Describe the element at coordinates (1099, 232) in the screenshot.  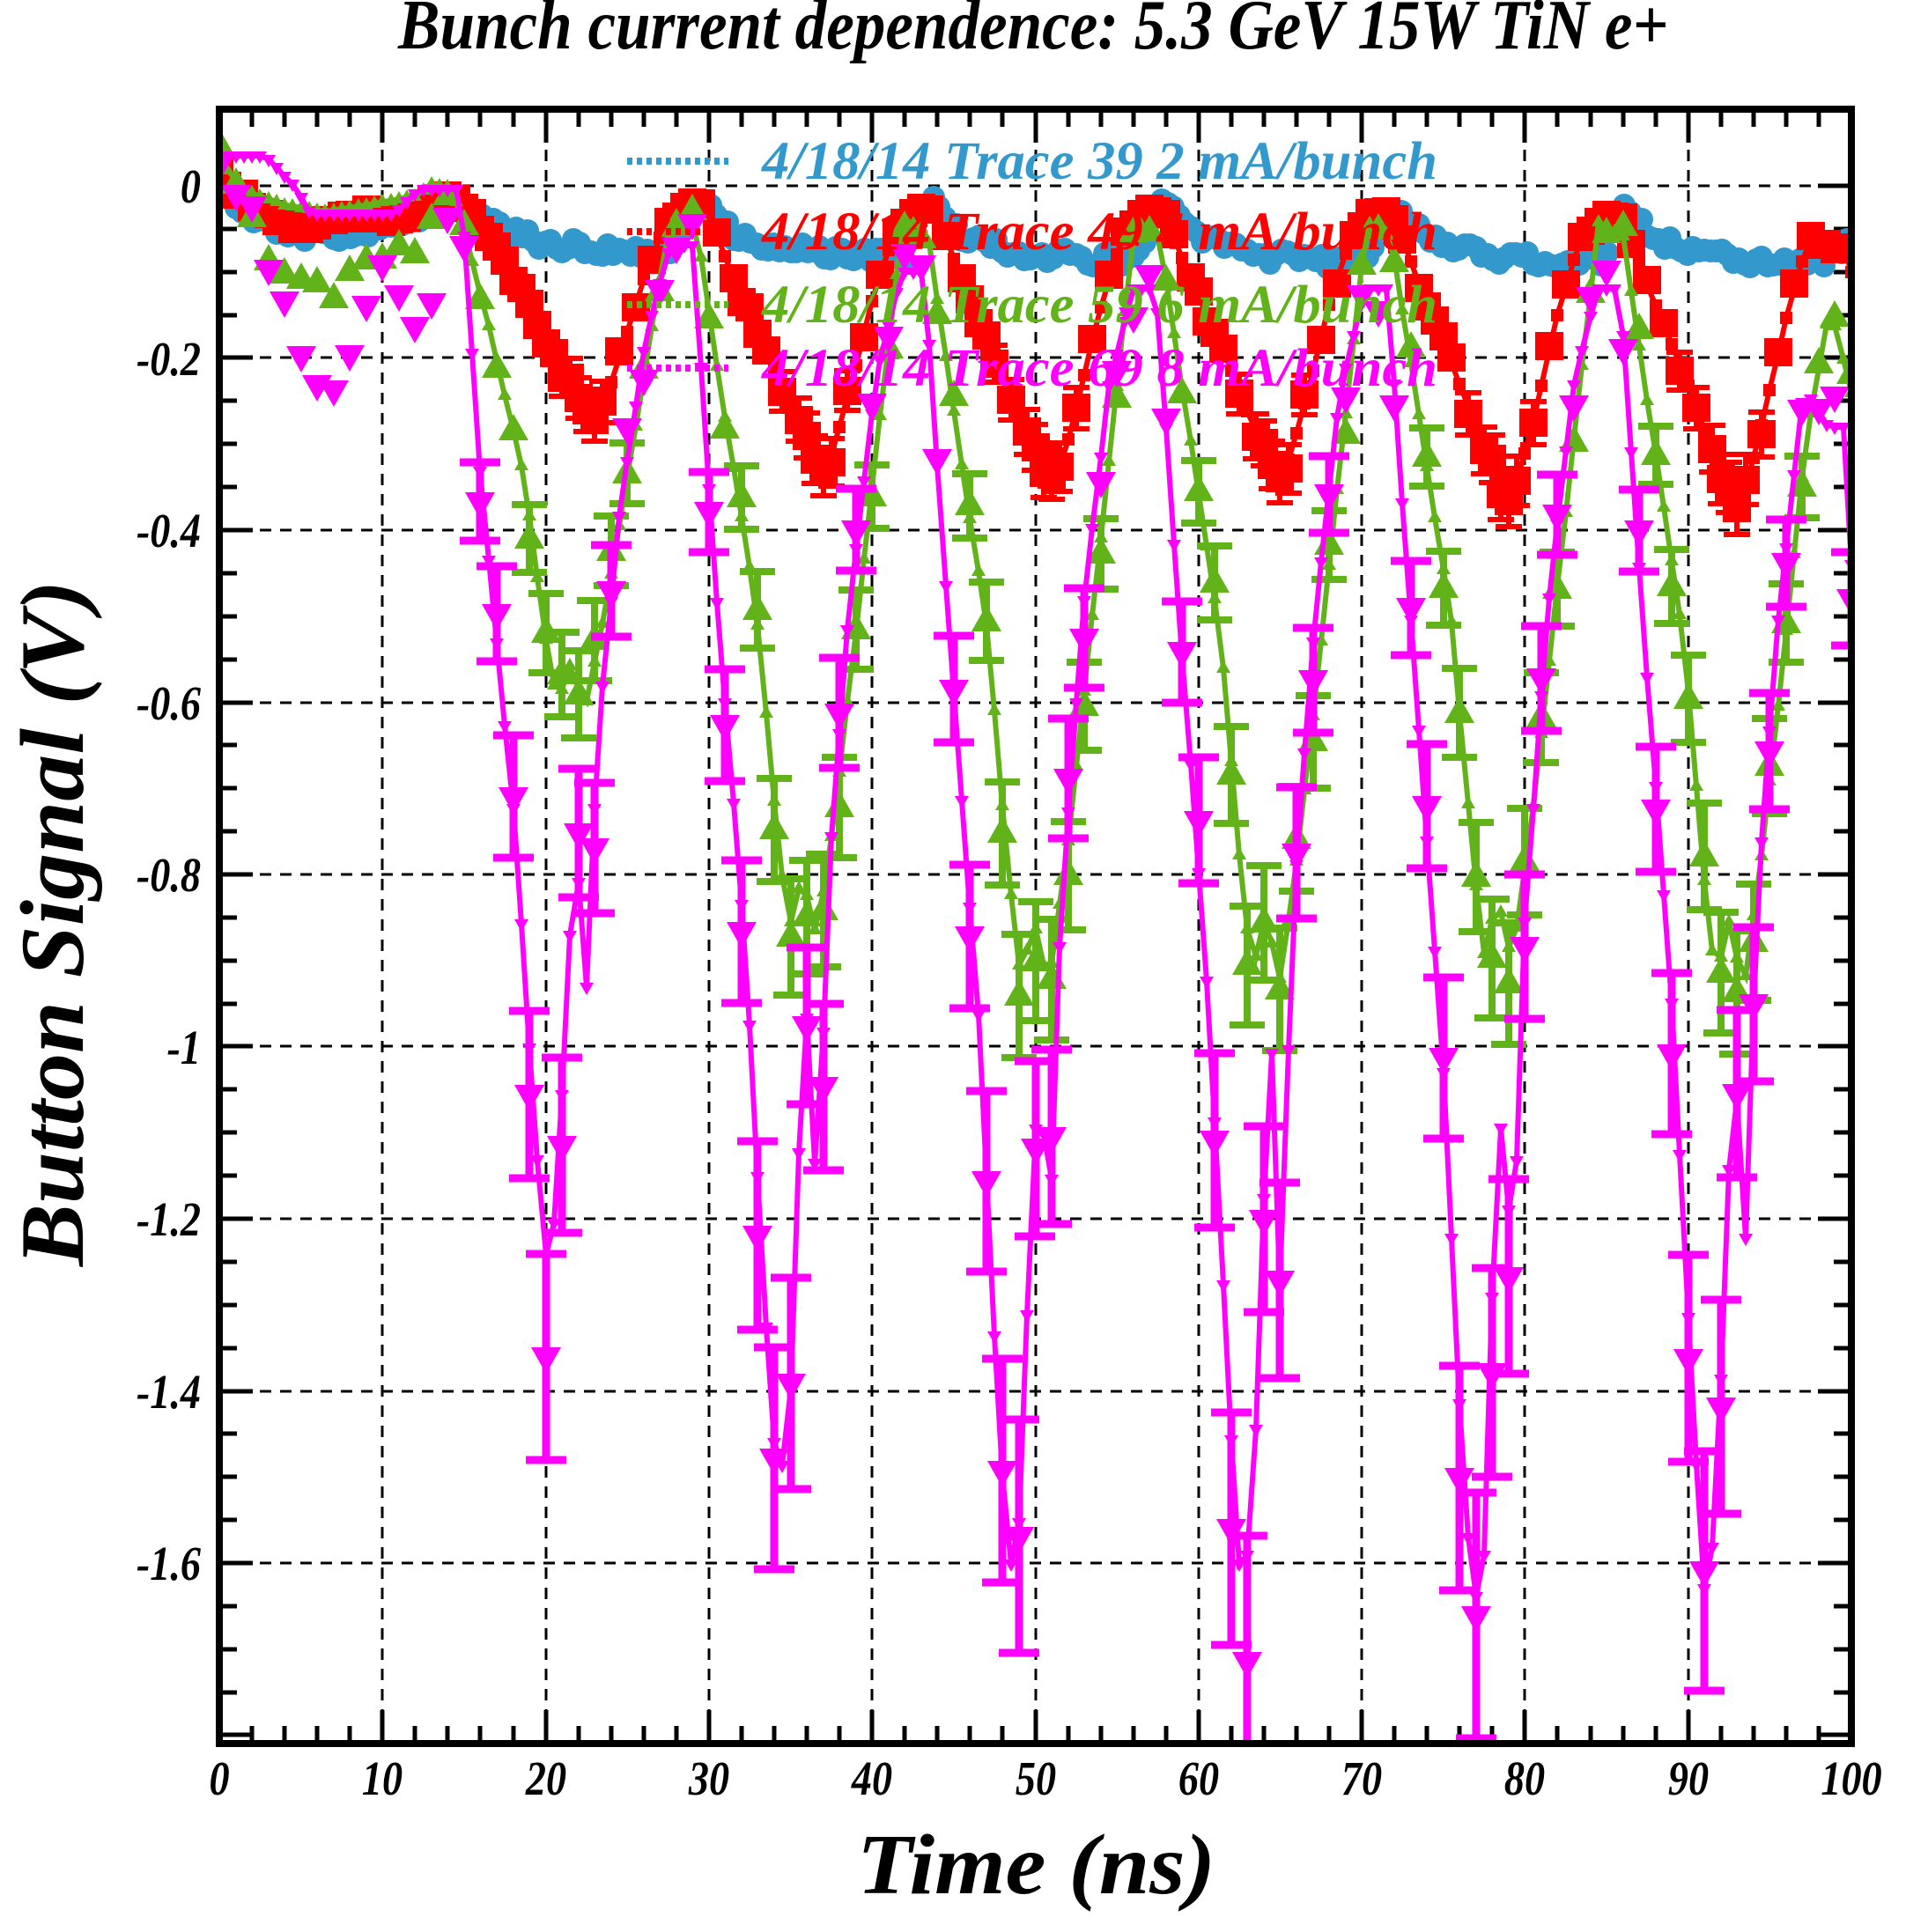
I see `svg-text: 4/18/14 Trace 49 4 mA/bunch` at that location.